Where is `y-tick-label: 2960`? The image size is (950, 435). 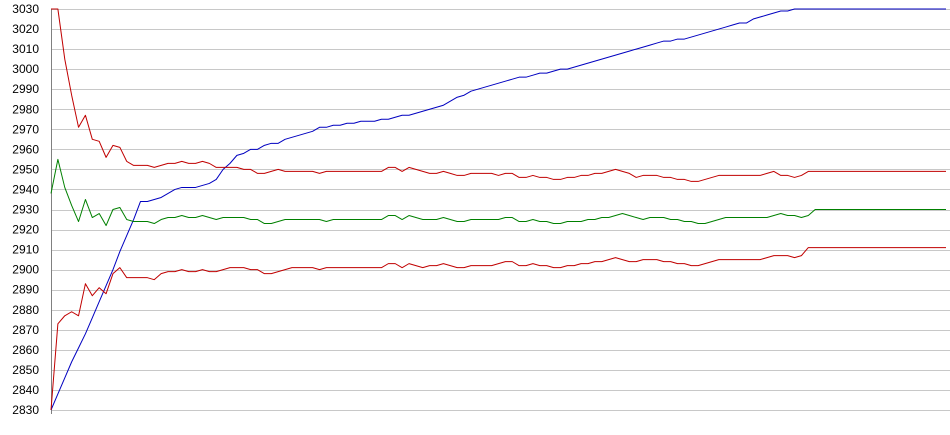
y-tick-label: 2960 is located at coordinates (25, 149).